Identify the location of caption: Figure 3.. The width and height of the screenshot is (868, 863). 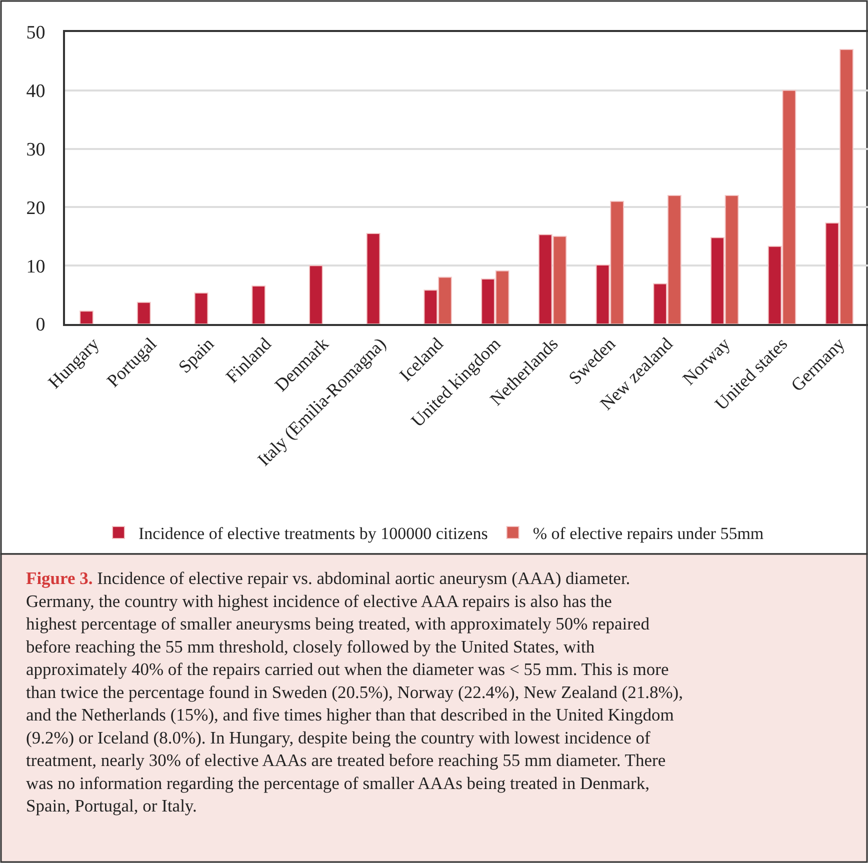
(59, 578).